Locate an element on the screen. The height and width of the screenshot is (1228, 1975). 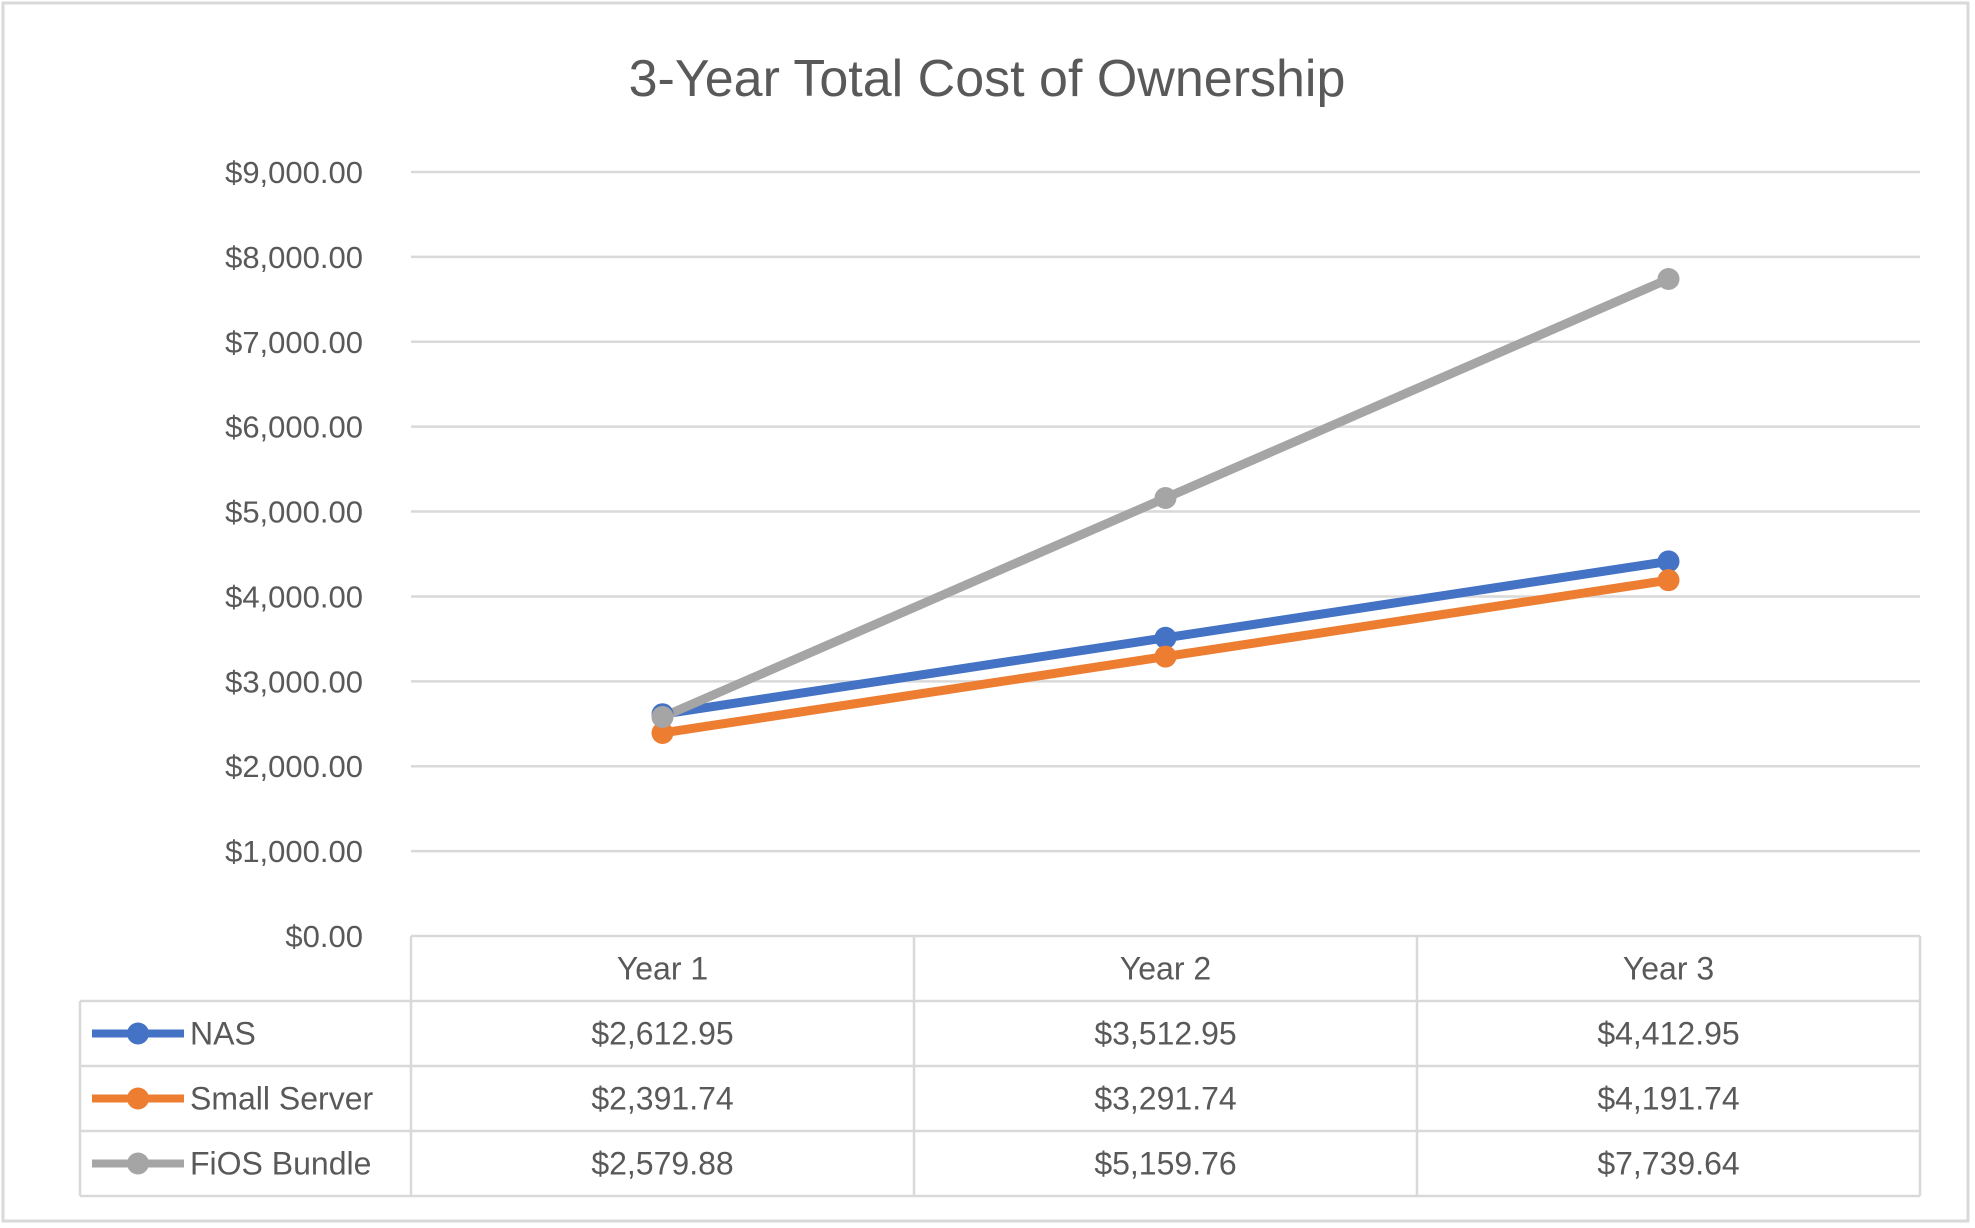
y-tick-label: $1,000.00 is located at coordinates (294, 851).